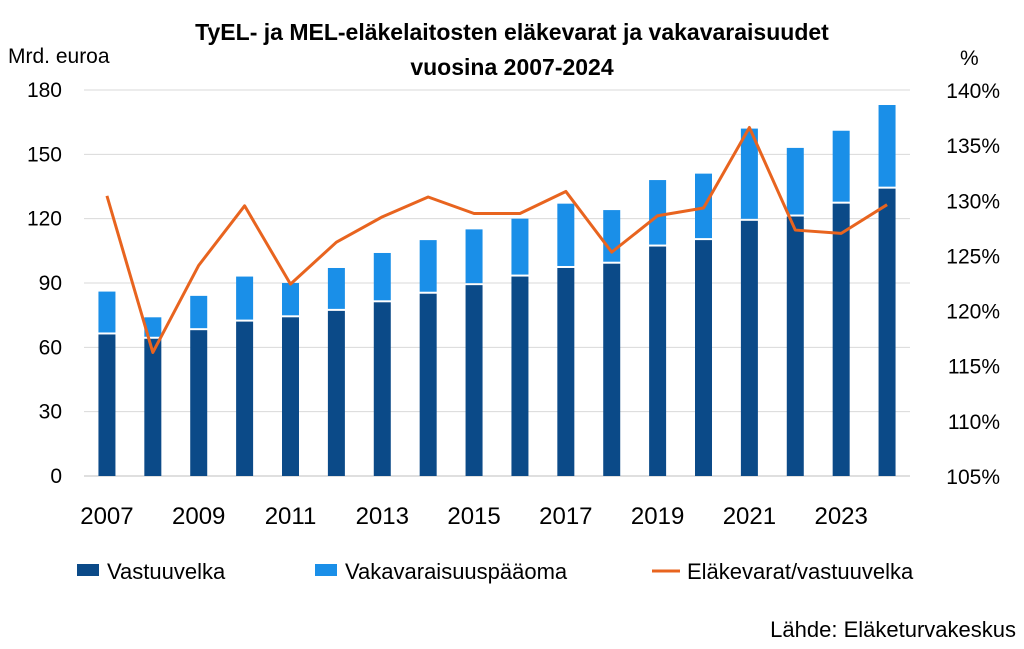 The image size is (1024, 649). I want to click on x-tick-label: 2015, so click(473, 516).